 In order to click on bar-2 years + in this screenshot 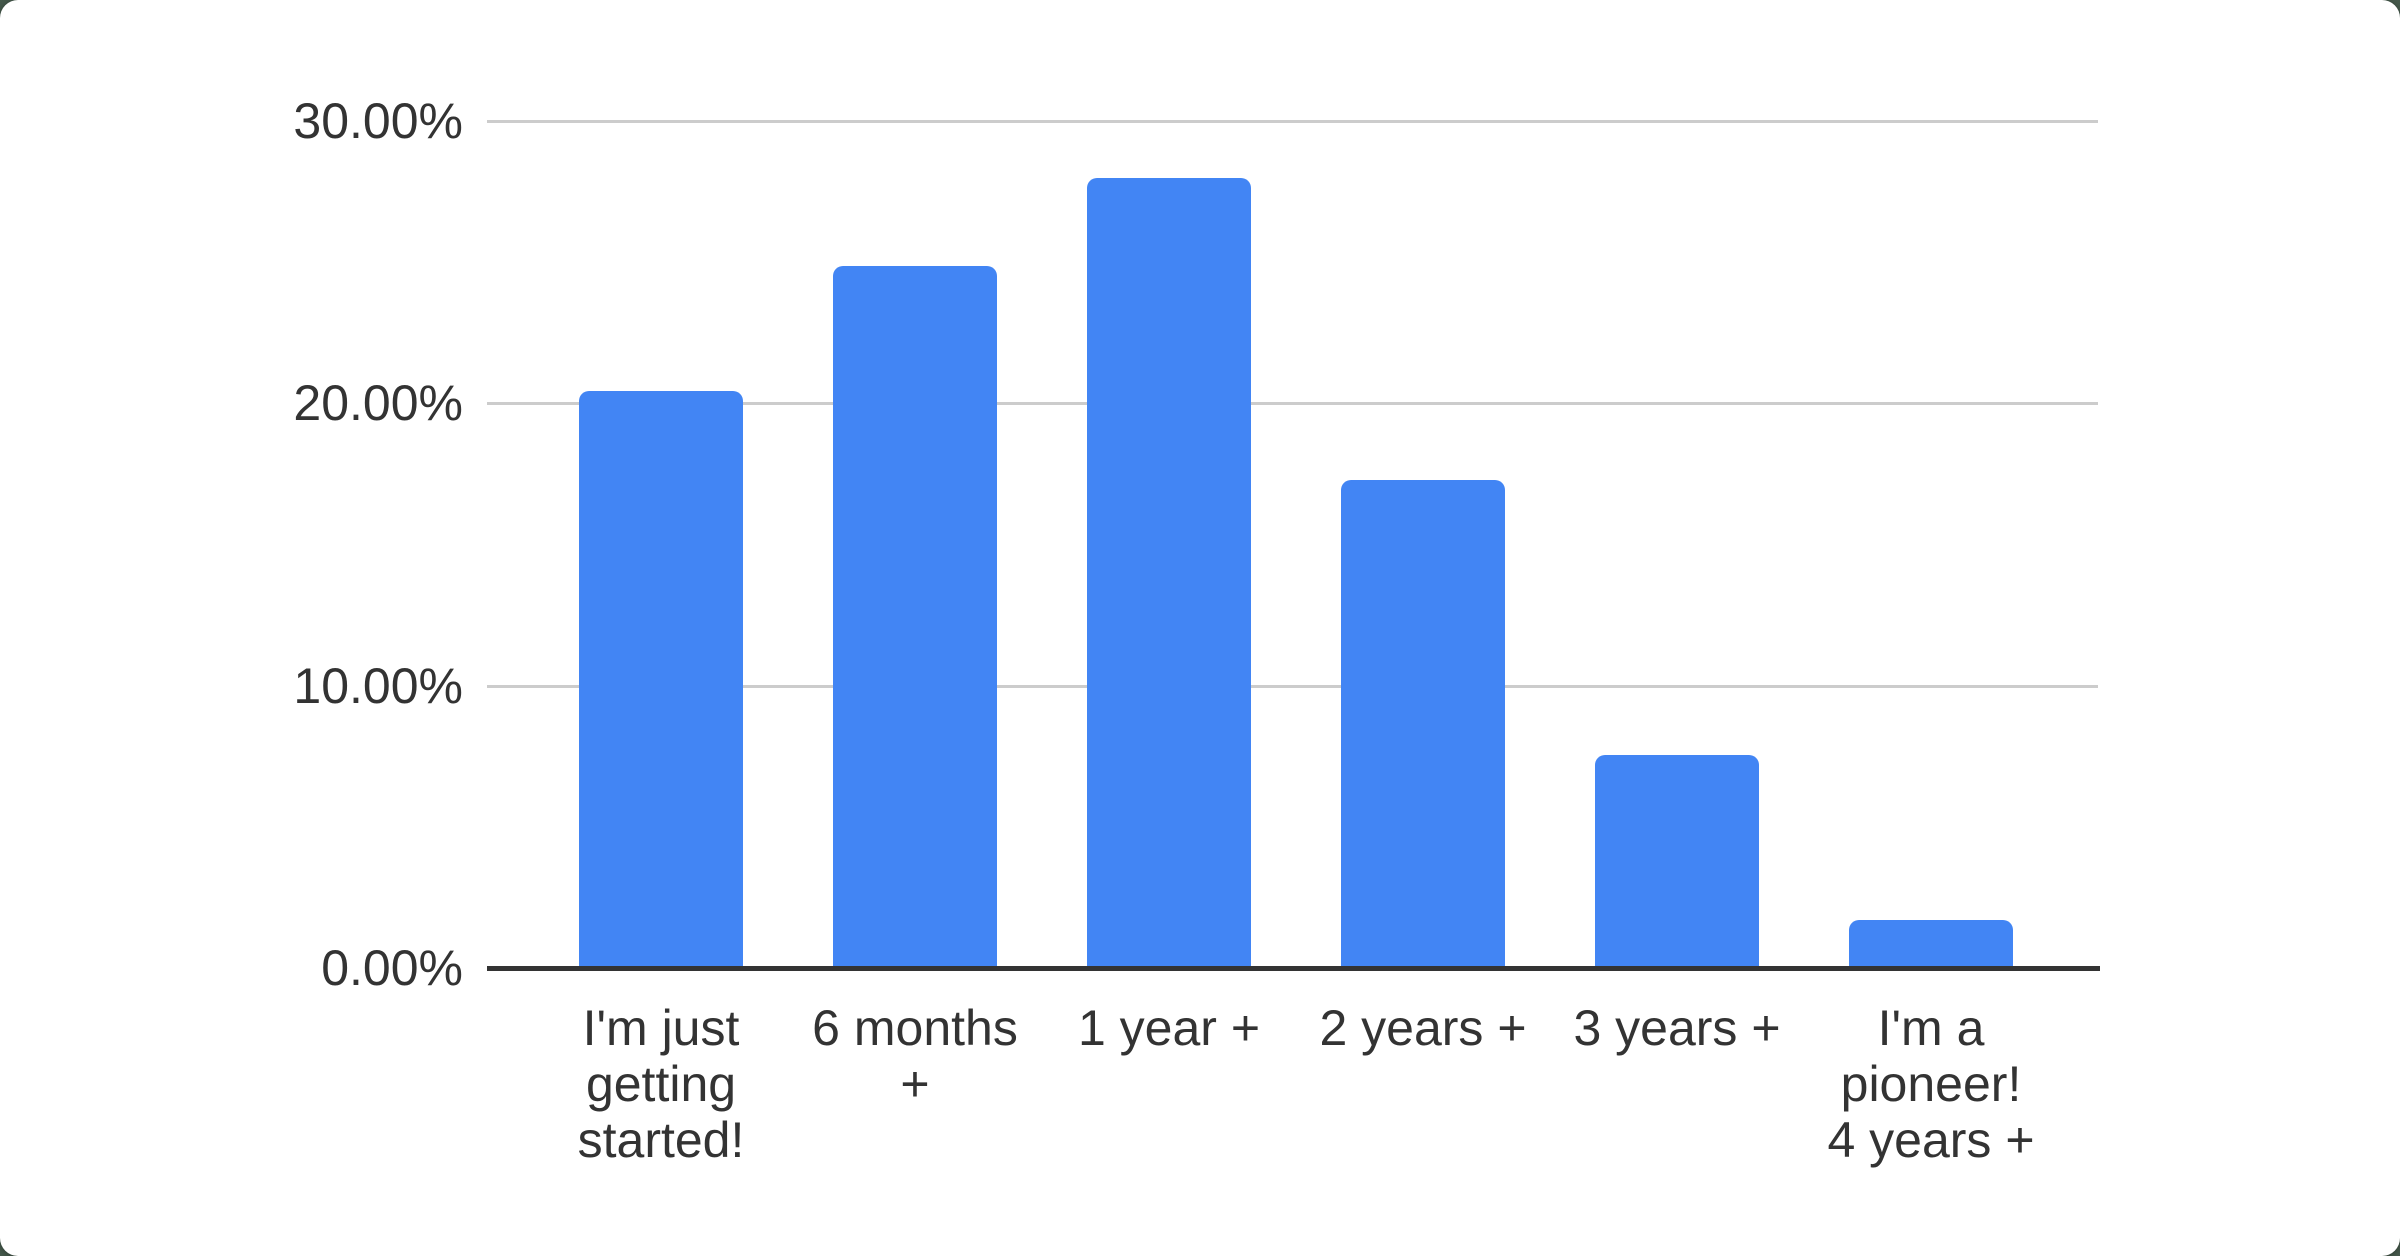, I will do `click(1423, 724)`.